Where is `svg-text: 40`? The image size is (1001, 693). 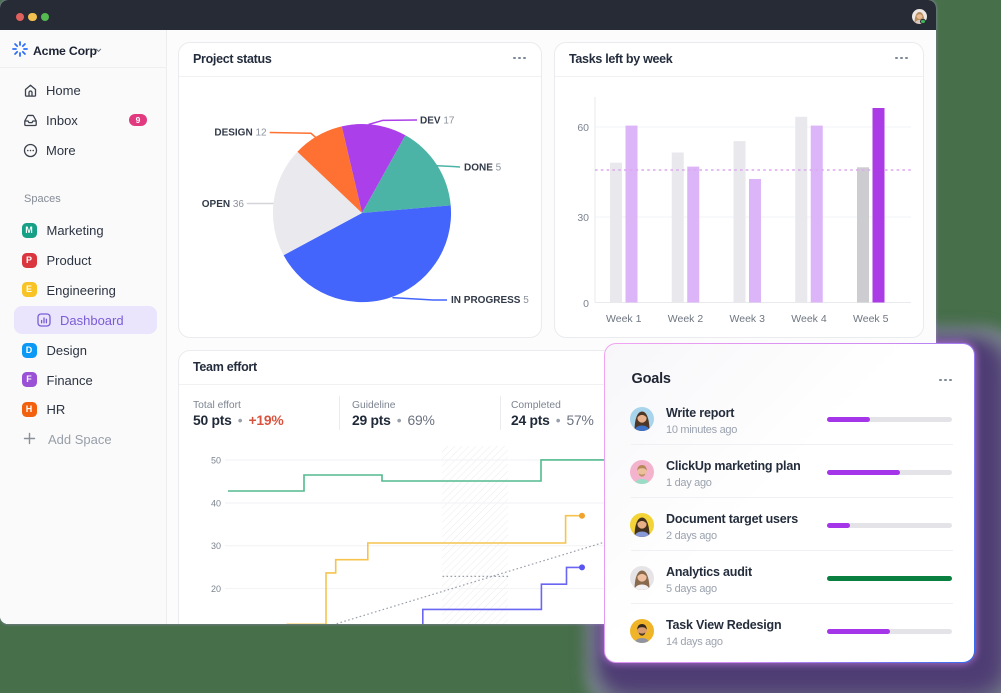 svg-text: 40 is located at coordinates (216, 503).